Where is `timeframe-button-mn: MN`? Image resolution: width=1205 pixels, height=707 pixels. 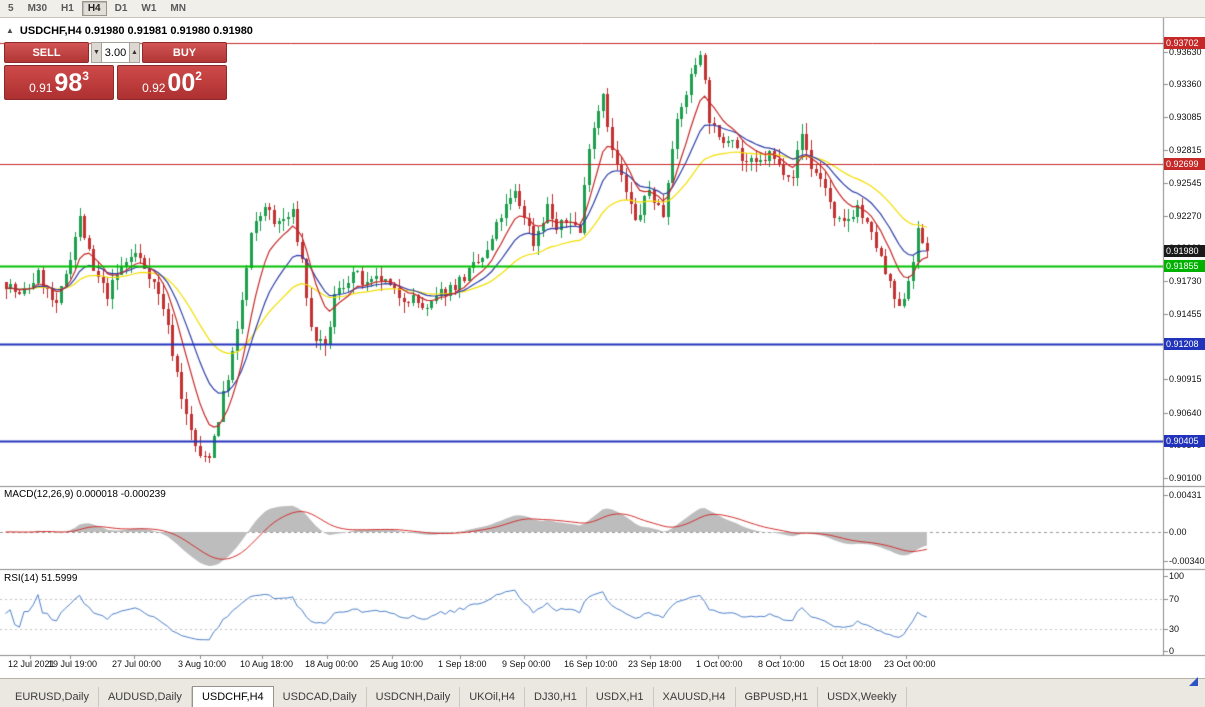 timeframe-button-mn: MN is located at coordinates (178, 8).